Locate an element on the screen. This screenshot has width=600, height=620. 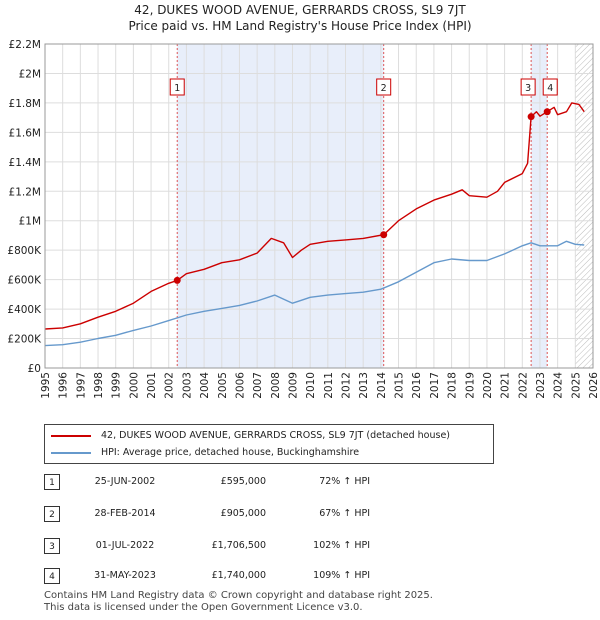
sale-number: 2 is located at coordinates (52, 514).